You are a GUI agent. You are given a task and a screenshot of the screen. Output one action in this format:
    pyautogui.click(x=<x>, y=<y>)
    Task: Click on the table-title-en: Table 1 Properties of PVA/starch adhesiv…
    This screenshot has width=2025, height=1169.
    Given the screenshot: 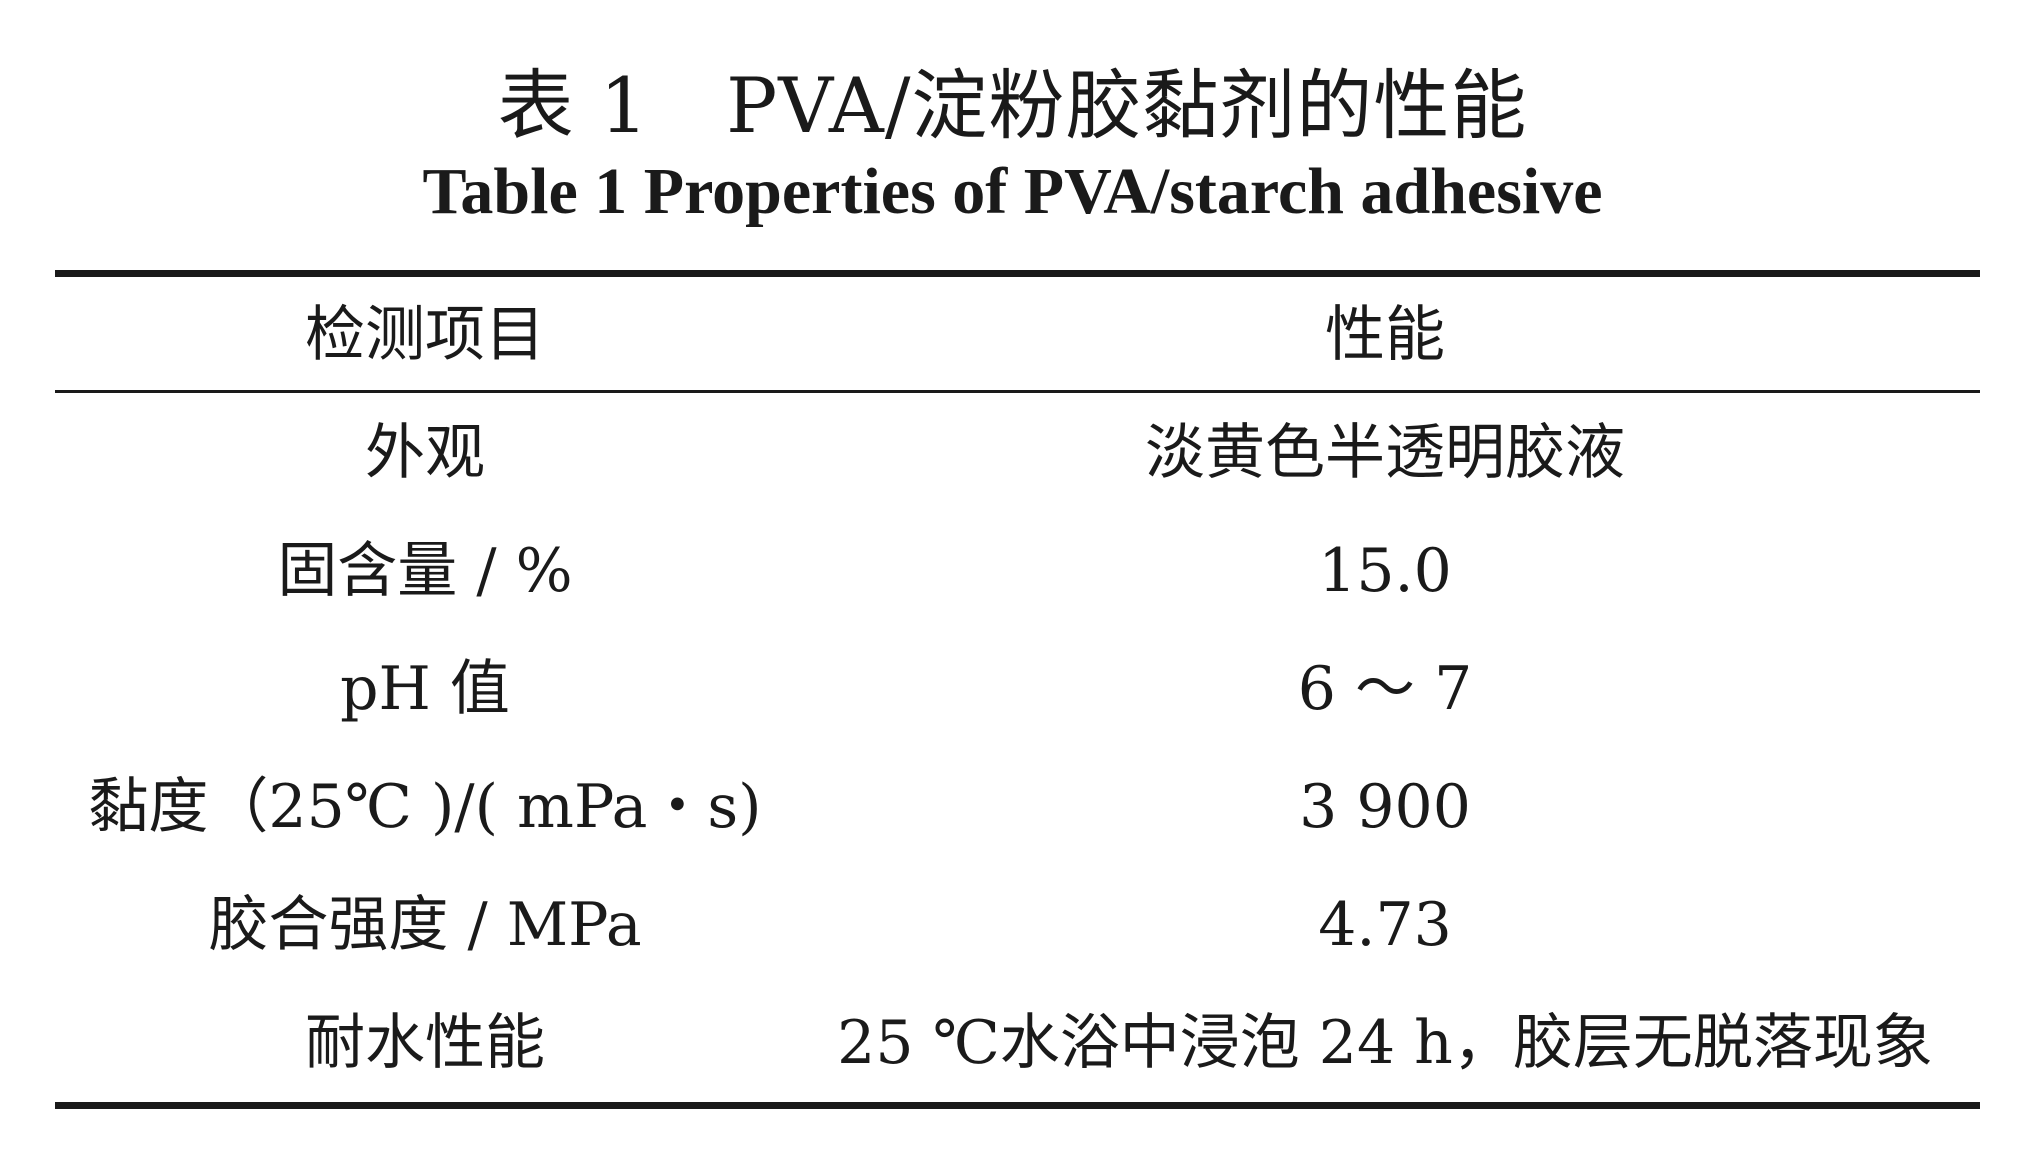 What is the action you would take?
    pyautogui.click(x=1012, y=191)
    